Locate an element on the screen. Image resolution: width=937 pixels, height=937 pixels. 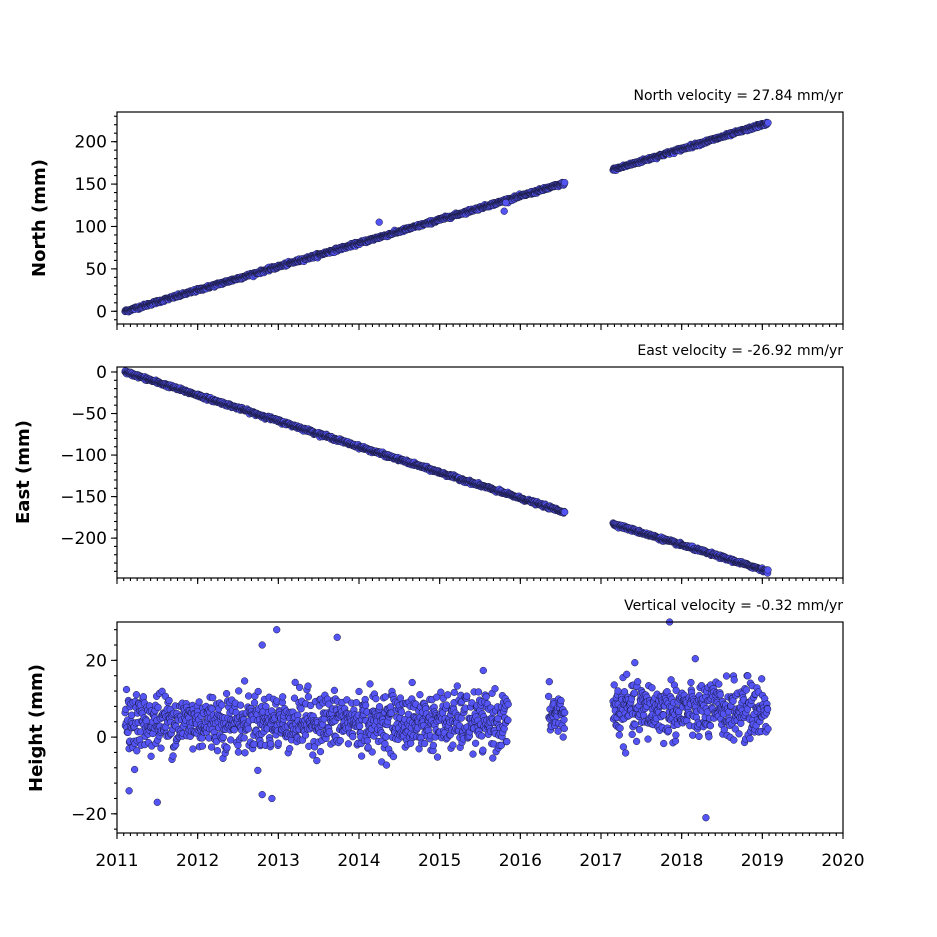
y-tick-label: −100 is located at coordinates (83, 456).